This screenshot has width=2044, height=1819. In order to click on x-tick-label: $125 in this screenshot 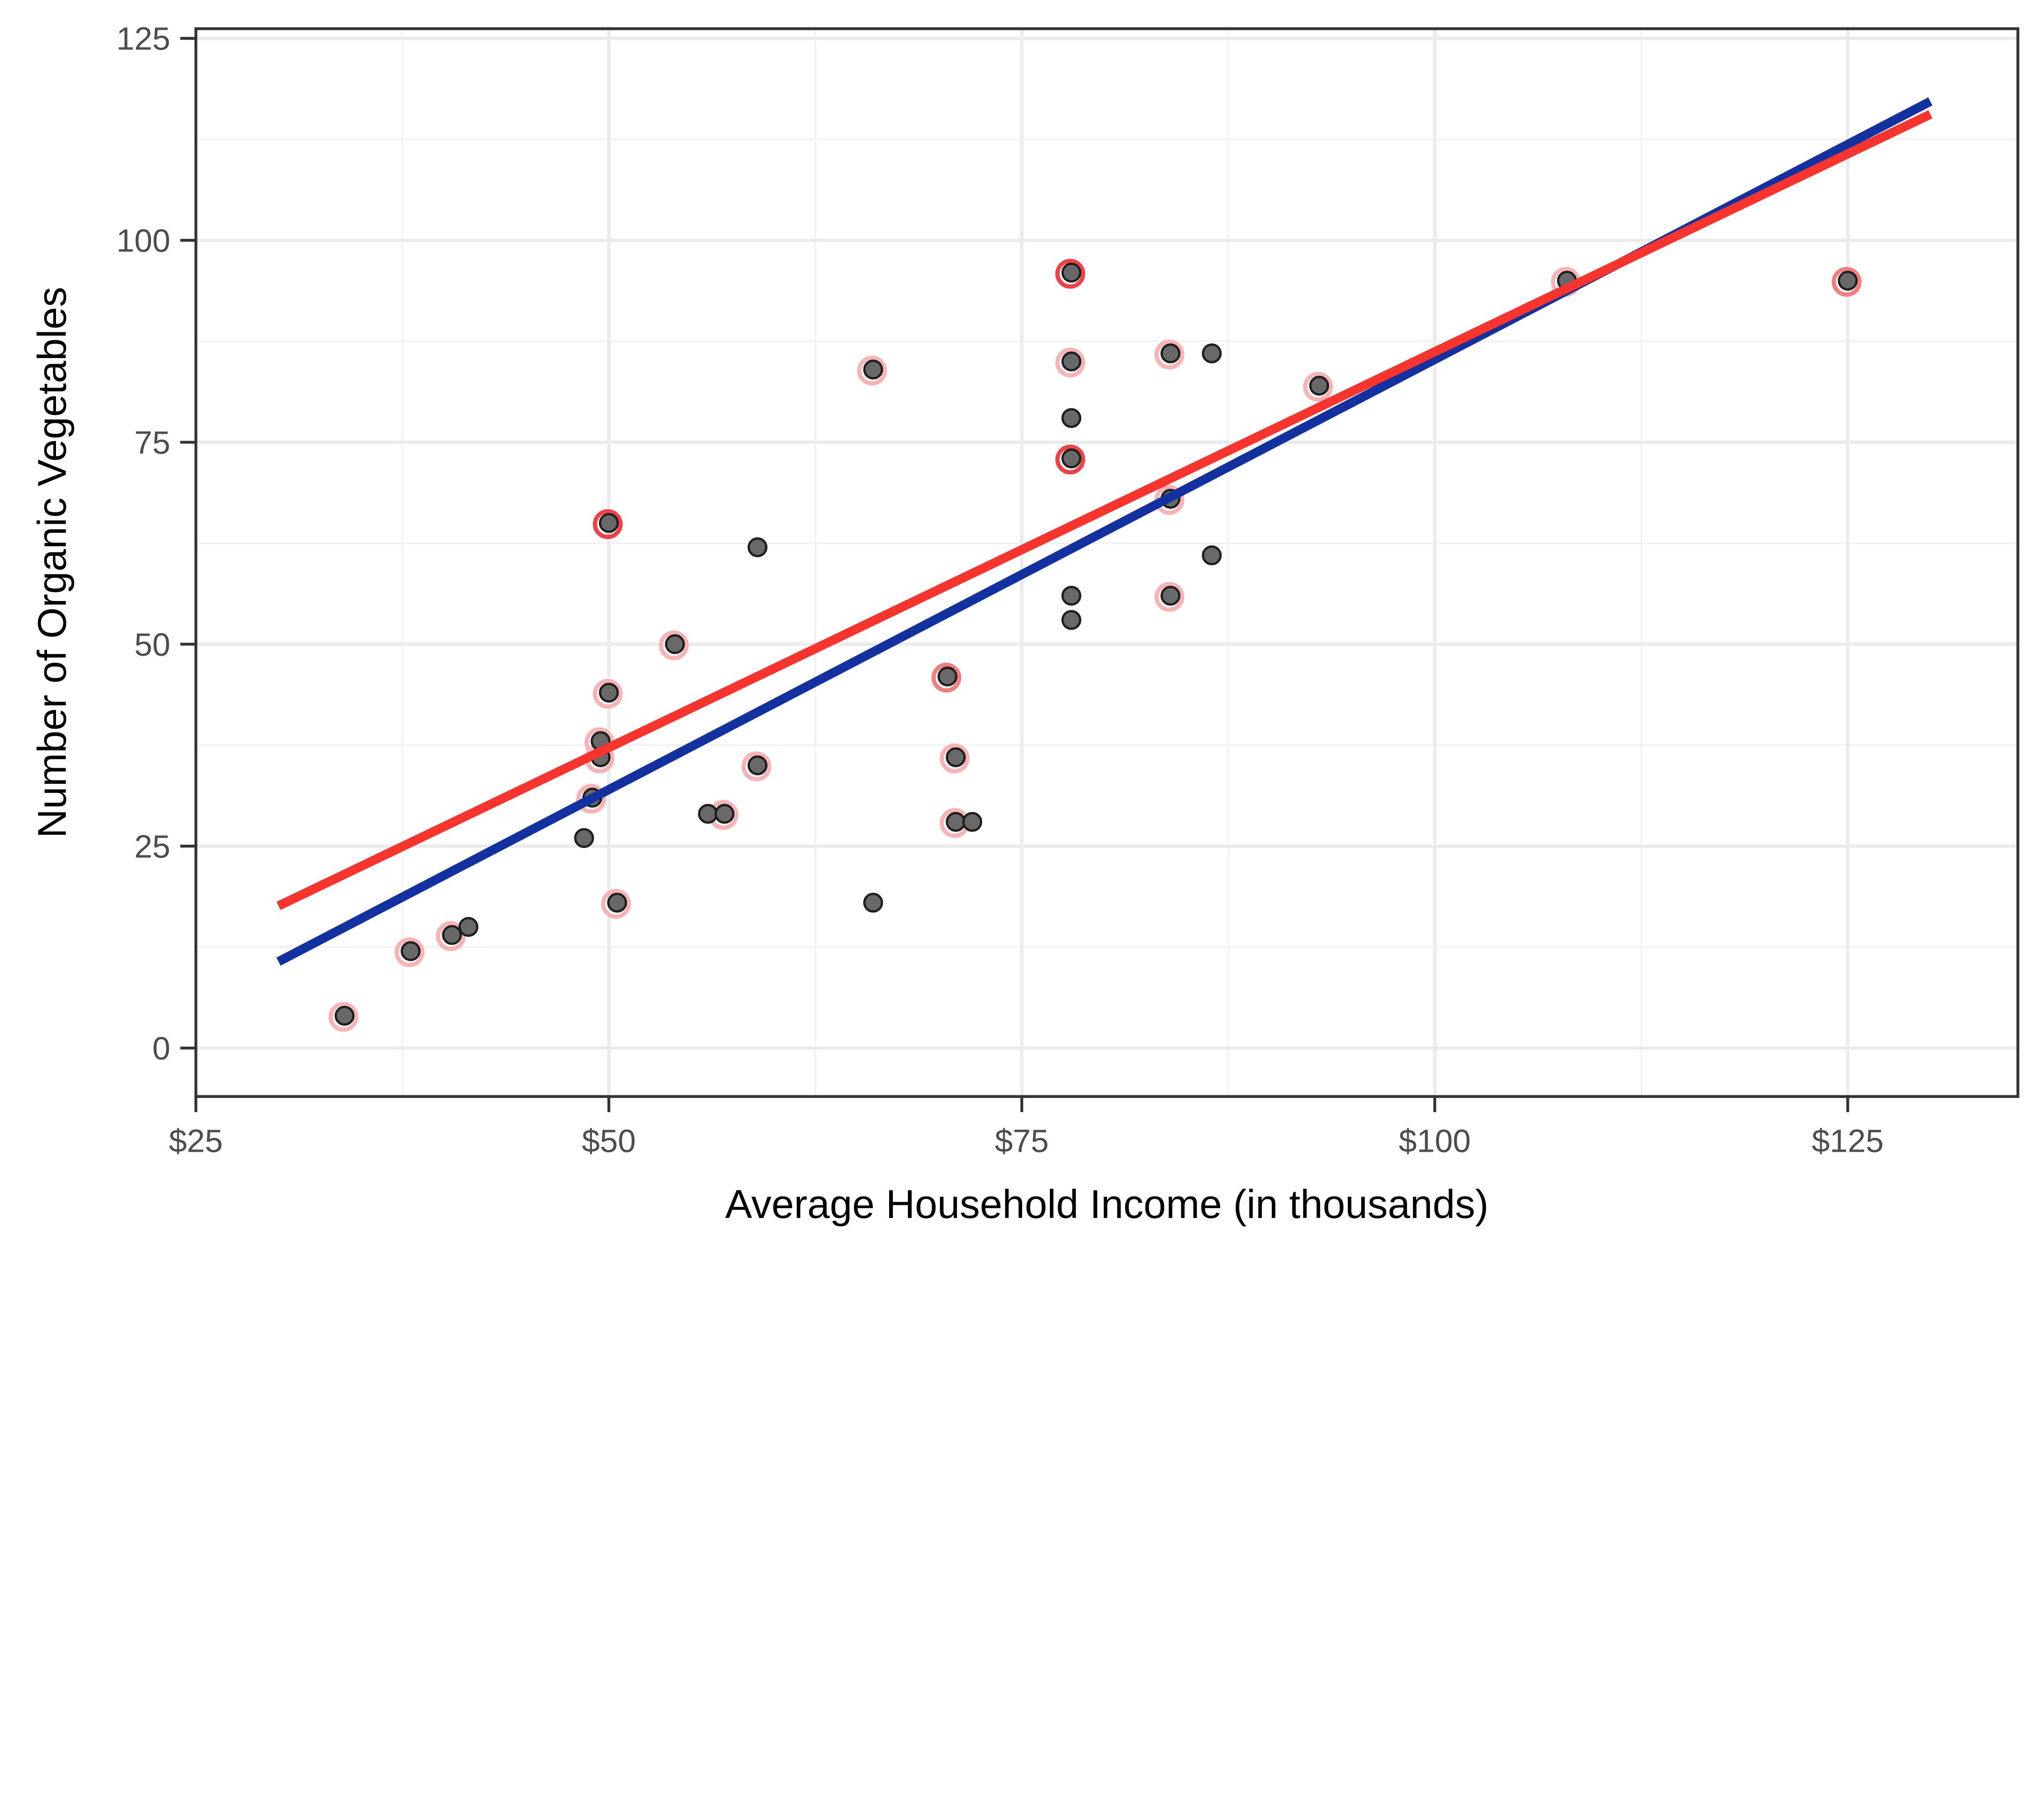, I will do `click(1848, 1140)`.